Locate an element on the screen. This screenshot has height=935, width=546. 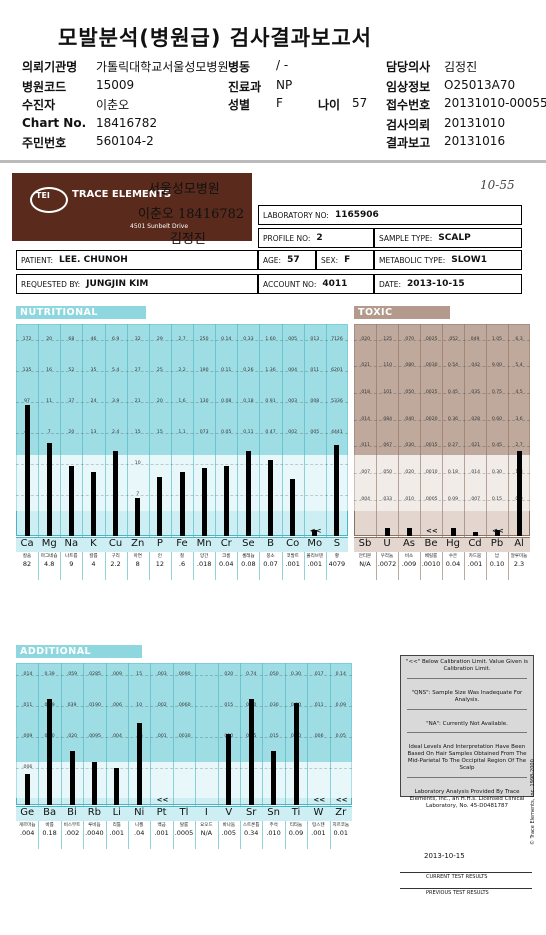
element-symbol: Cu is located at coordinates (115, 544).